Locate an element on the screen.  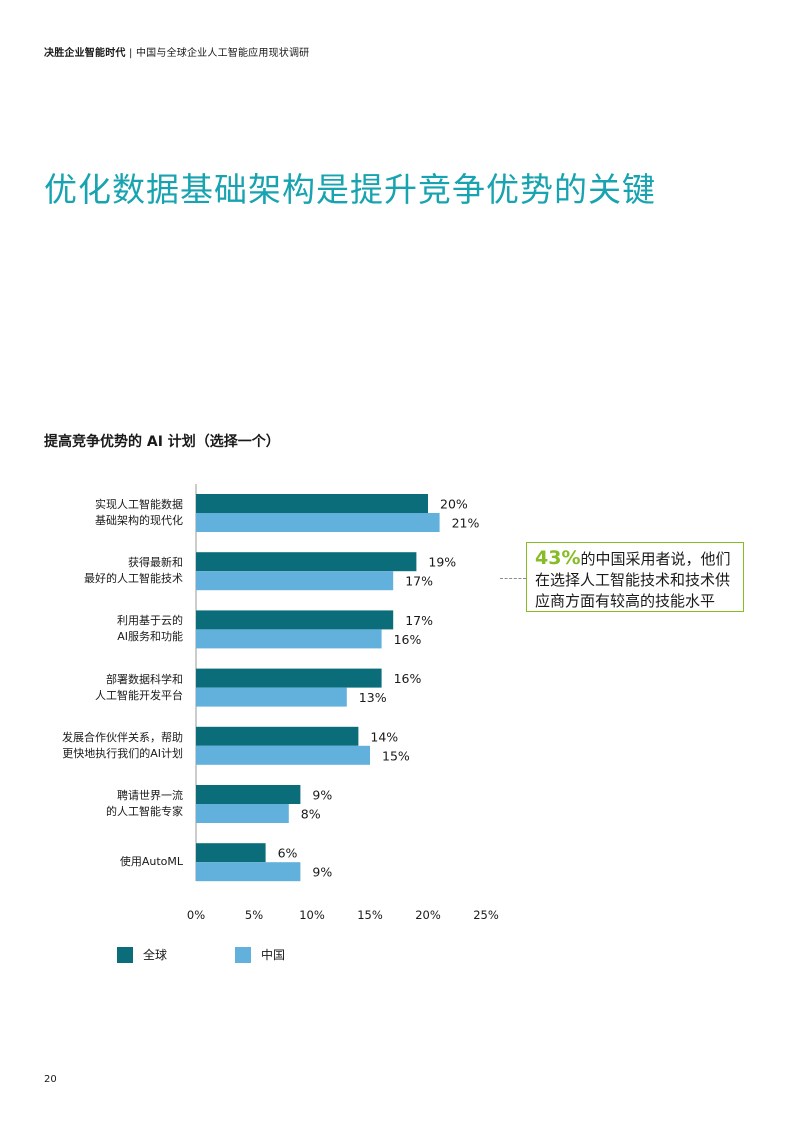
callout-highlight: 43% is located at coordinates (558, 558).